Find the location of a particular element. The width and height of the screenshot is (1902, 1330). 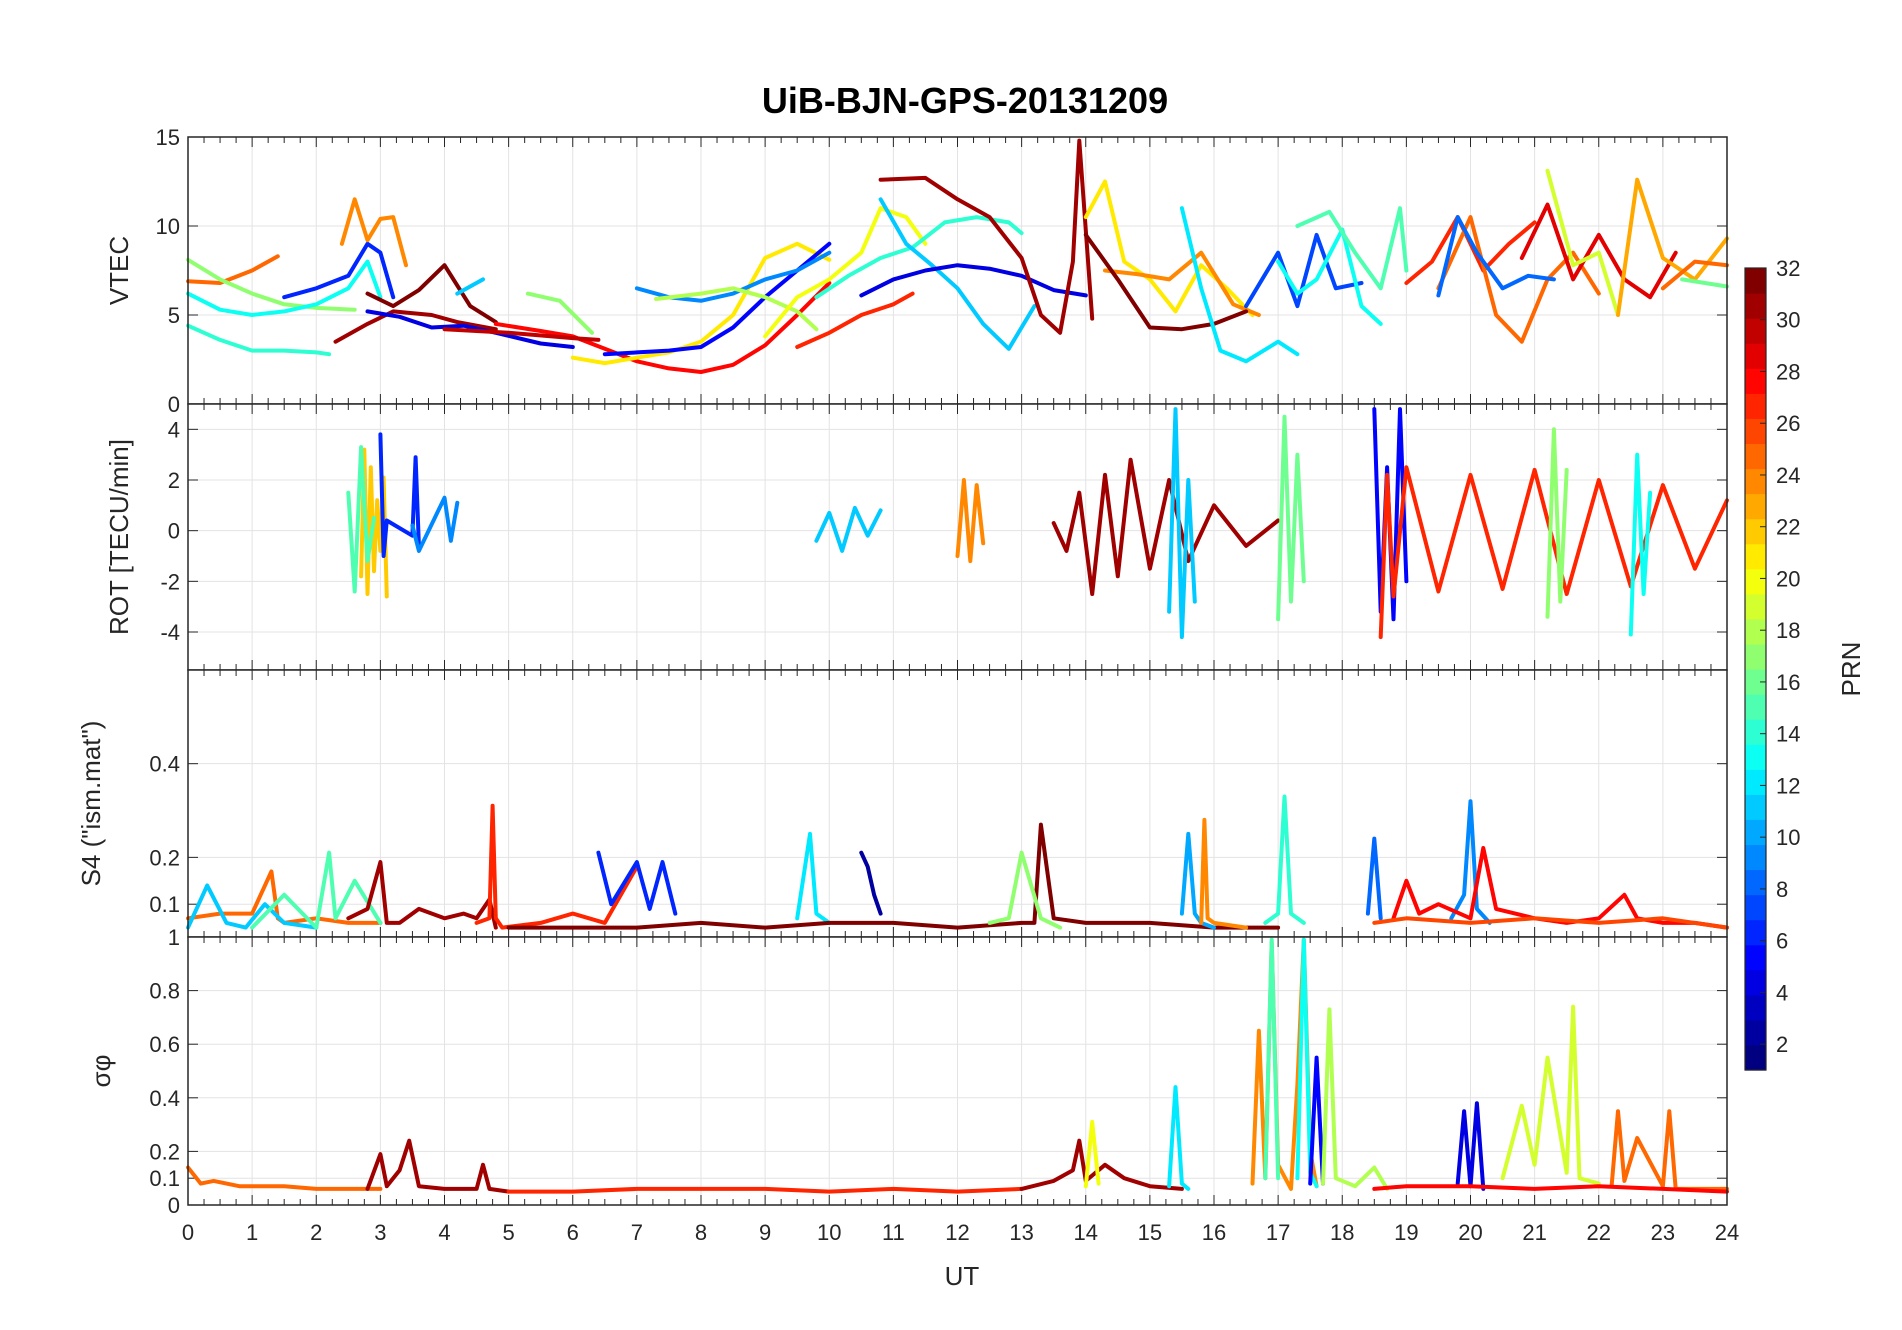

y-tick-label: 0.8 is located at coordinates (164, 991).